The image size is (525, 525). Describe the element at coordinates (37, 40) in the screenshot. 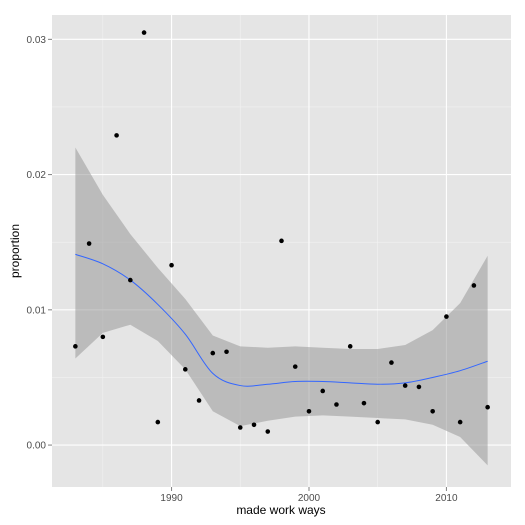

I see `y-tick-label: 0.03` at that location.